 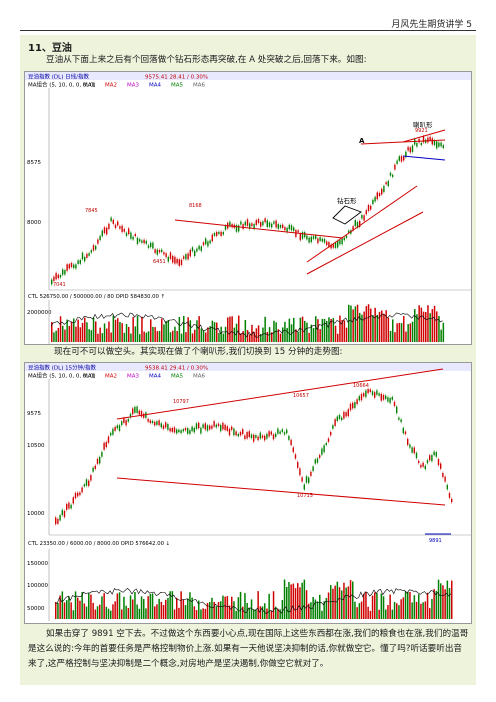 I want to click on trumpet-bottom-line, so click(x=424, y=158).